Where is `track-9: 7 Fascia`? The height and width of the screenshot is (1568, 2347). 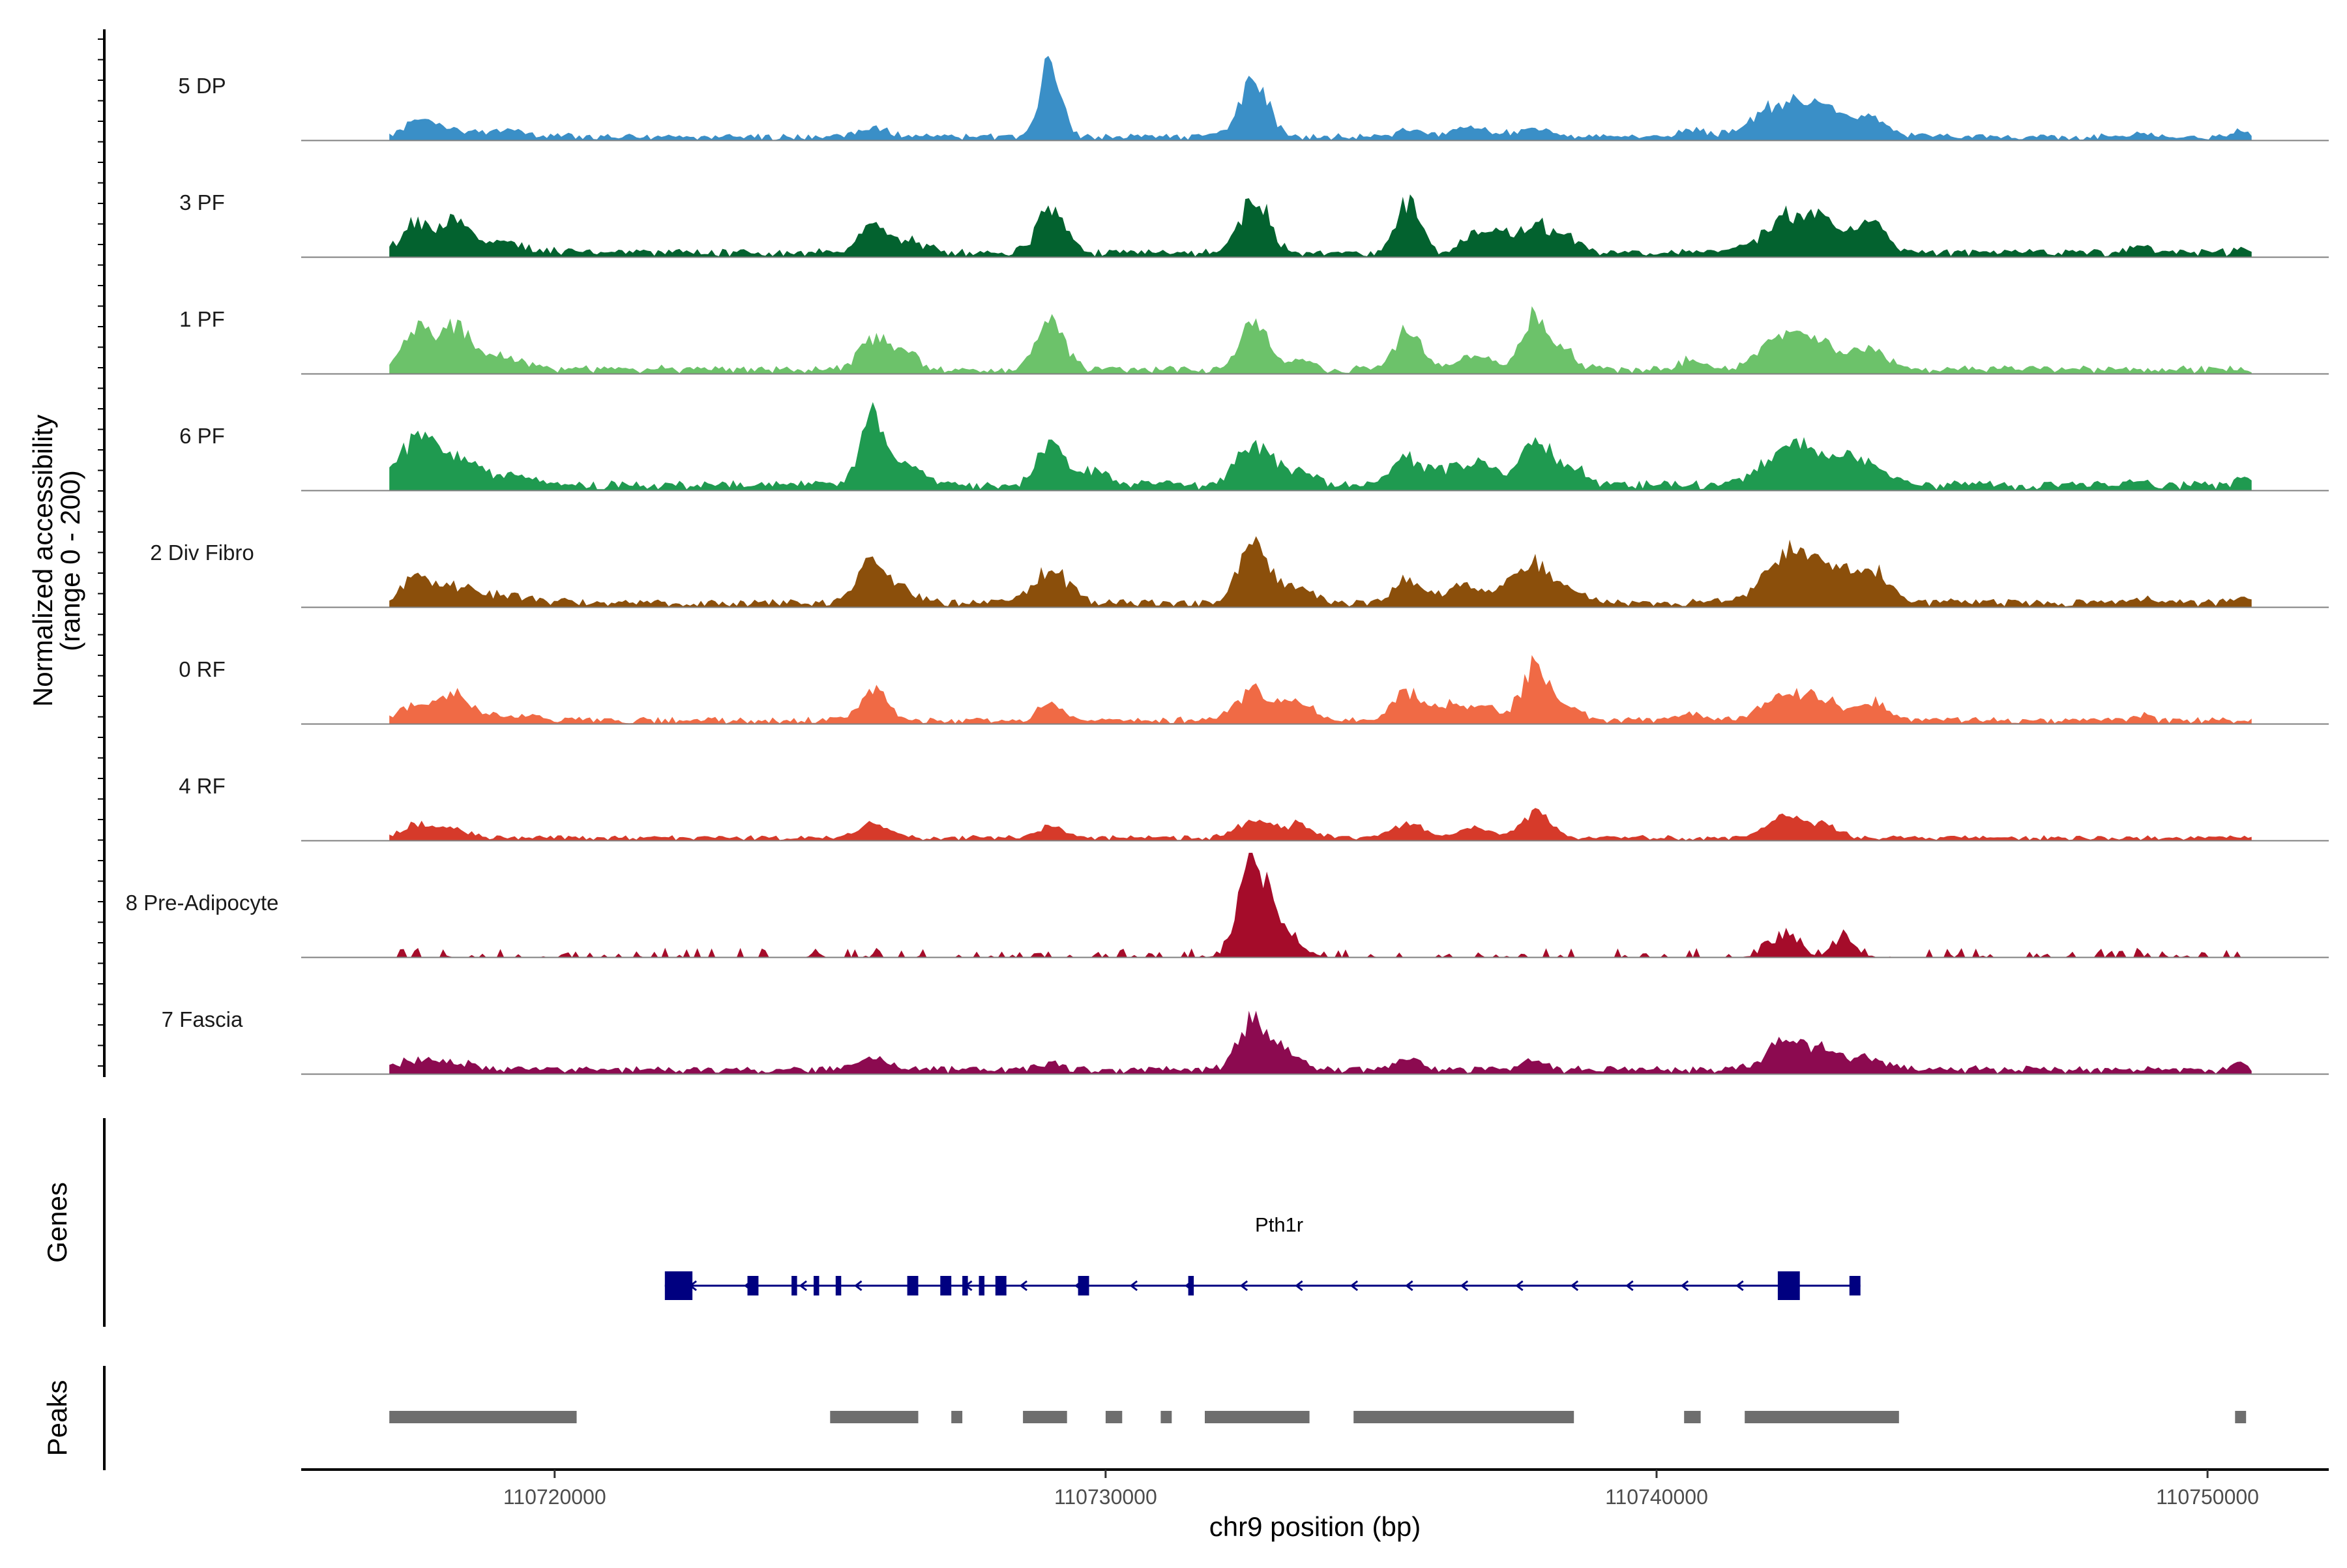 track-9: 7 Fascia is located at coordinates (1245, 1041).